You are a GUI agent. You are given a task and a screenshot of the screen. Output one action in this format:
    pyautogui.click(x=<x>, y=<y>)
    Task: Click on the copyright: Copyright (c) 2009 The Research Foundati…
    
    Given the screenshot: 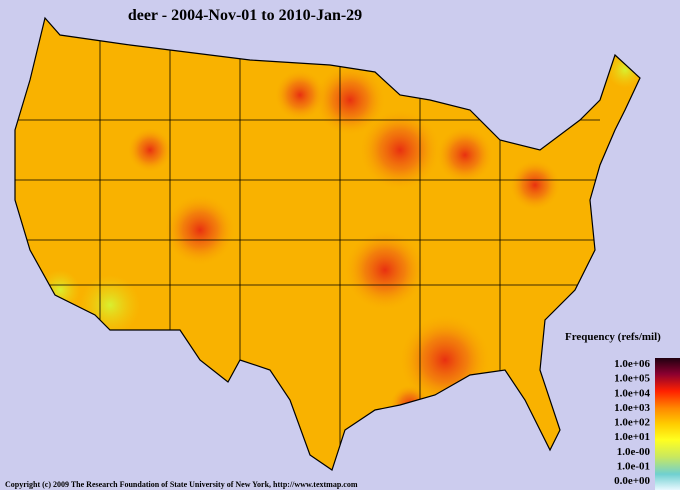 What is the action you would take?
    pyautogui.click(x=181, y=484)
    